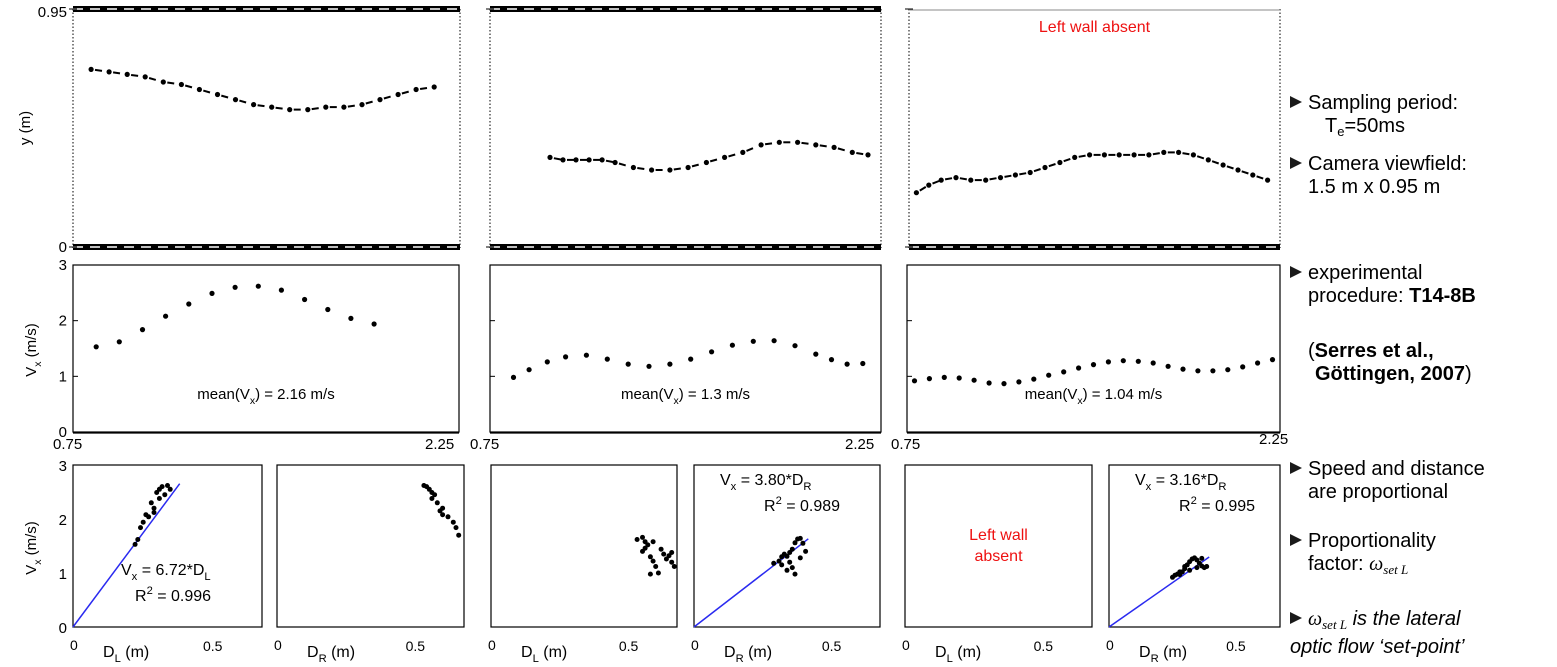 The width and height of the screenshot is (1557, 667). I want to click on bullet-sampling-period: Sampling period: Te=50ms, so click(1374, 117).